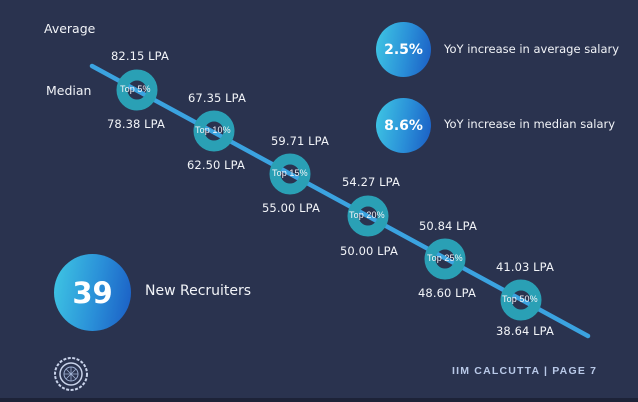 The height and width of the screenshot is (402, 638). I want to click on median-yoy-text: YoY increase in median salary, so click(530, 124).